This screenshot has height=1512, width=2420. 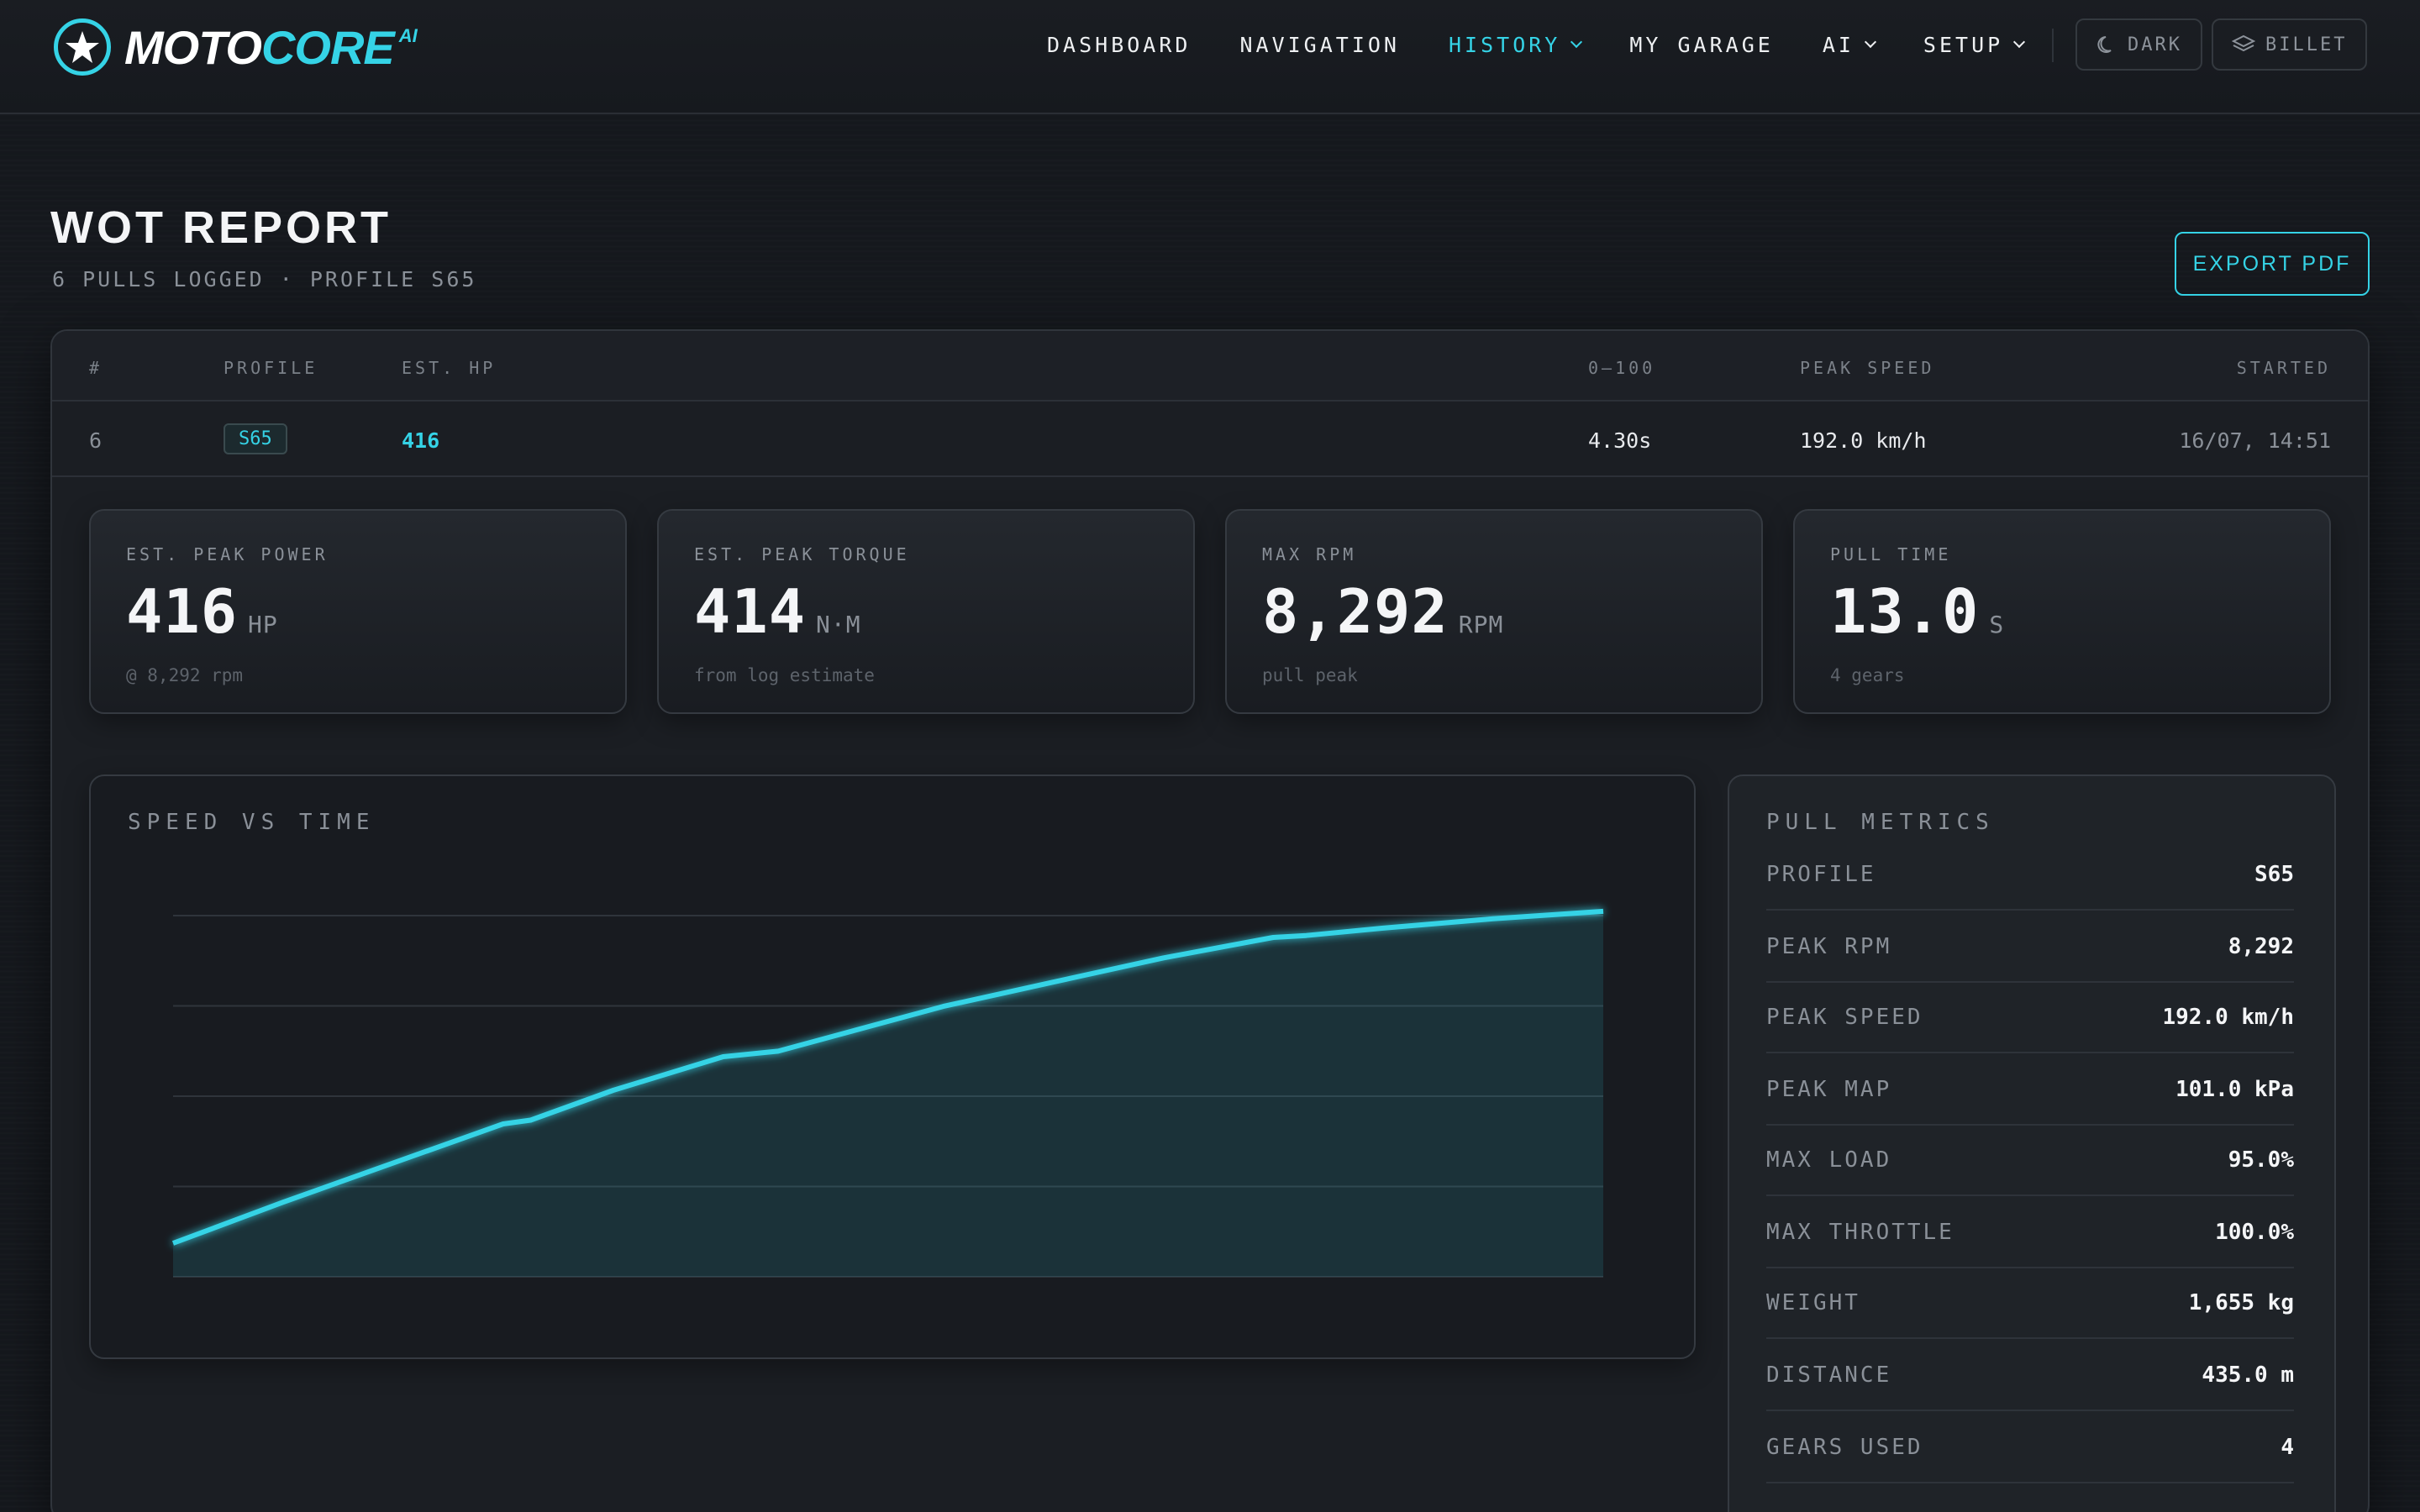 I want to click on brand-logo: MOTOCORE AI, so click(x=236, y=47).